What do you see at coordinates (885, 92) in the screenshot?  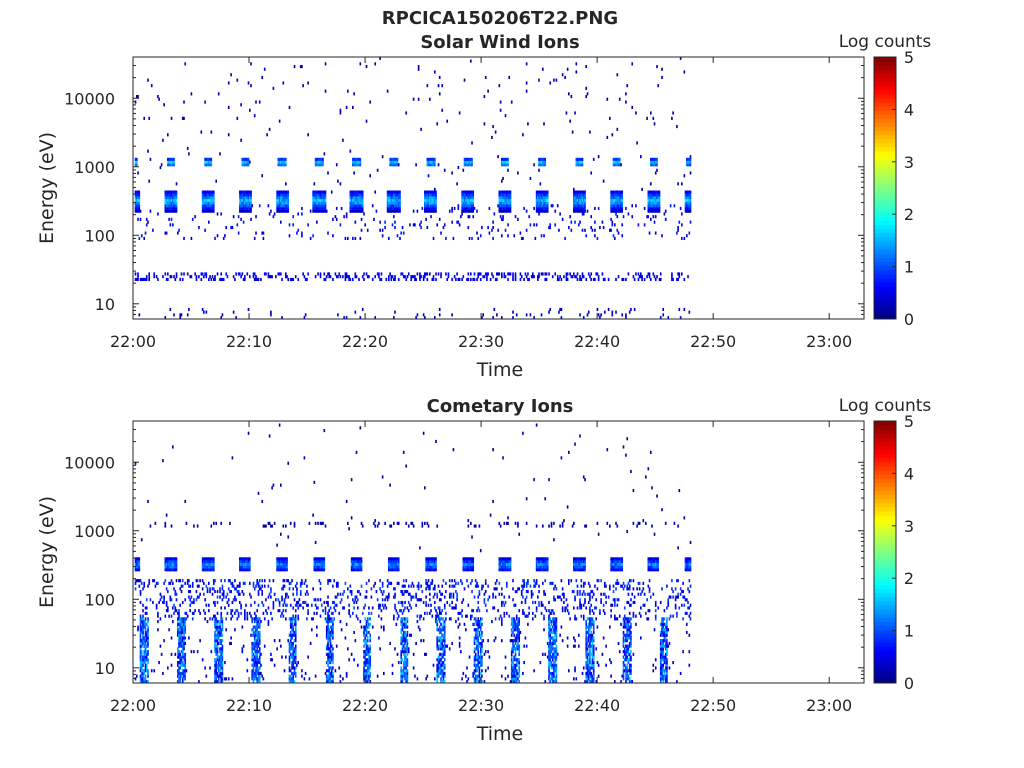 I see `colorbar-step` at bounding box center [885, 92].